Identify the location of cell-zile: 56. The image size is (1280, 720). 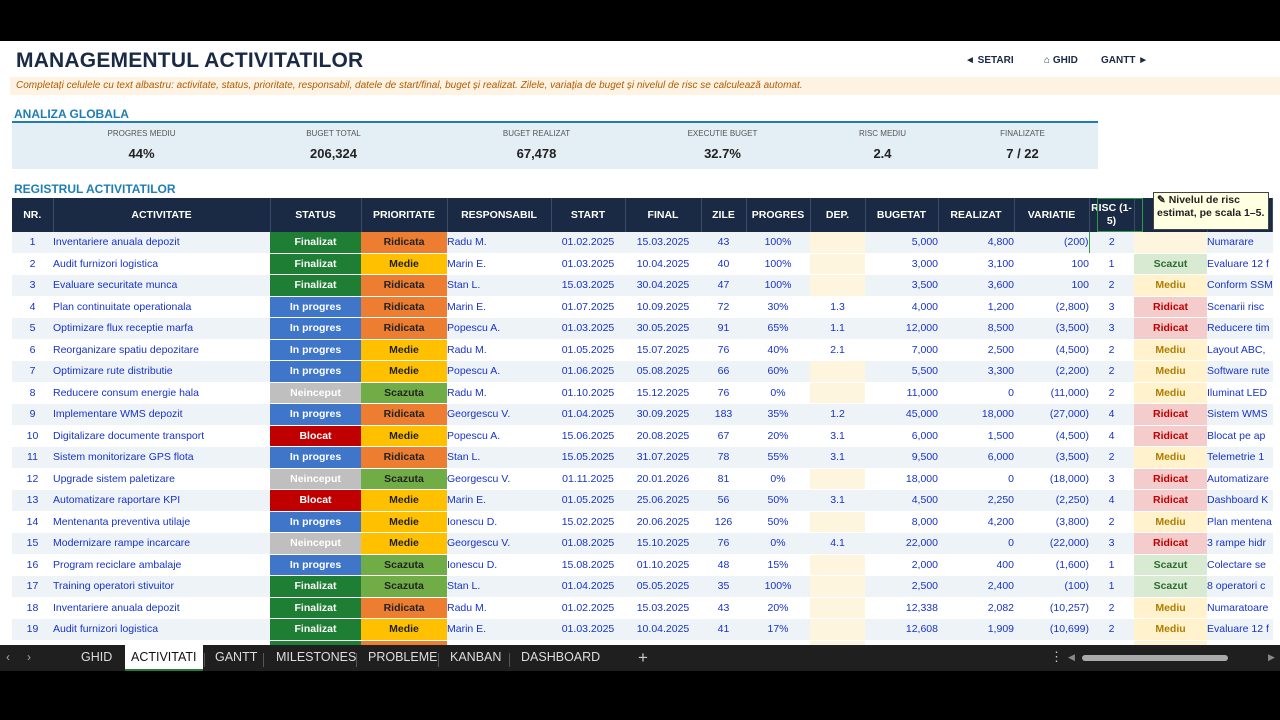
(723, 500).